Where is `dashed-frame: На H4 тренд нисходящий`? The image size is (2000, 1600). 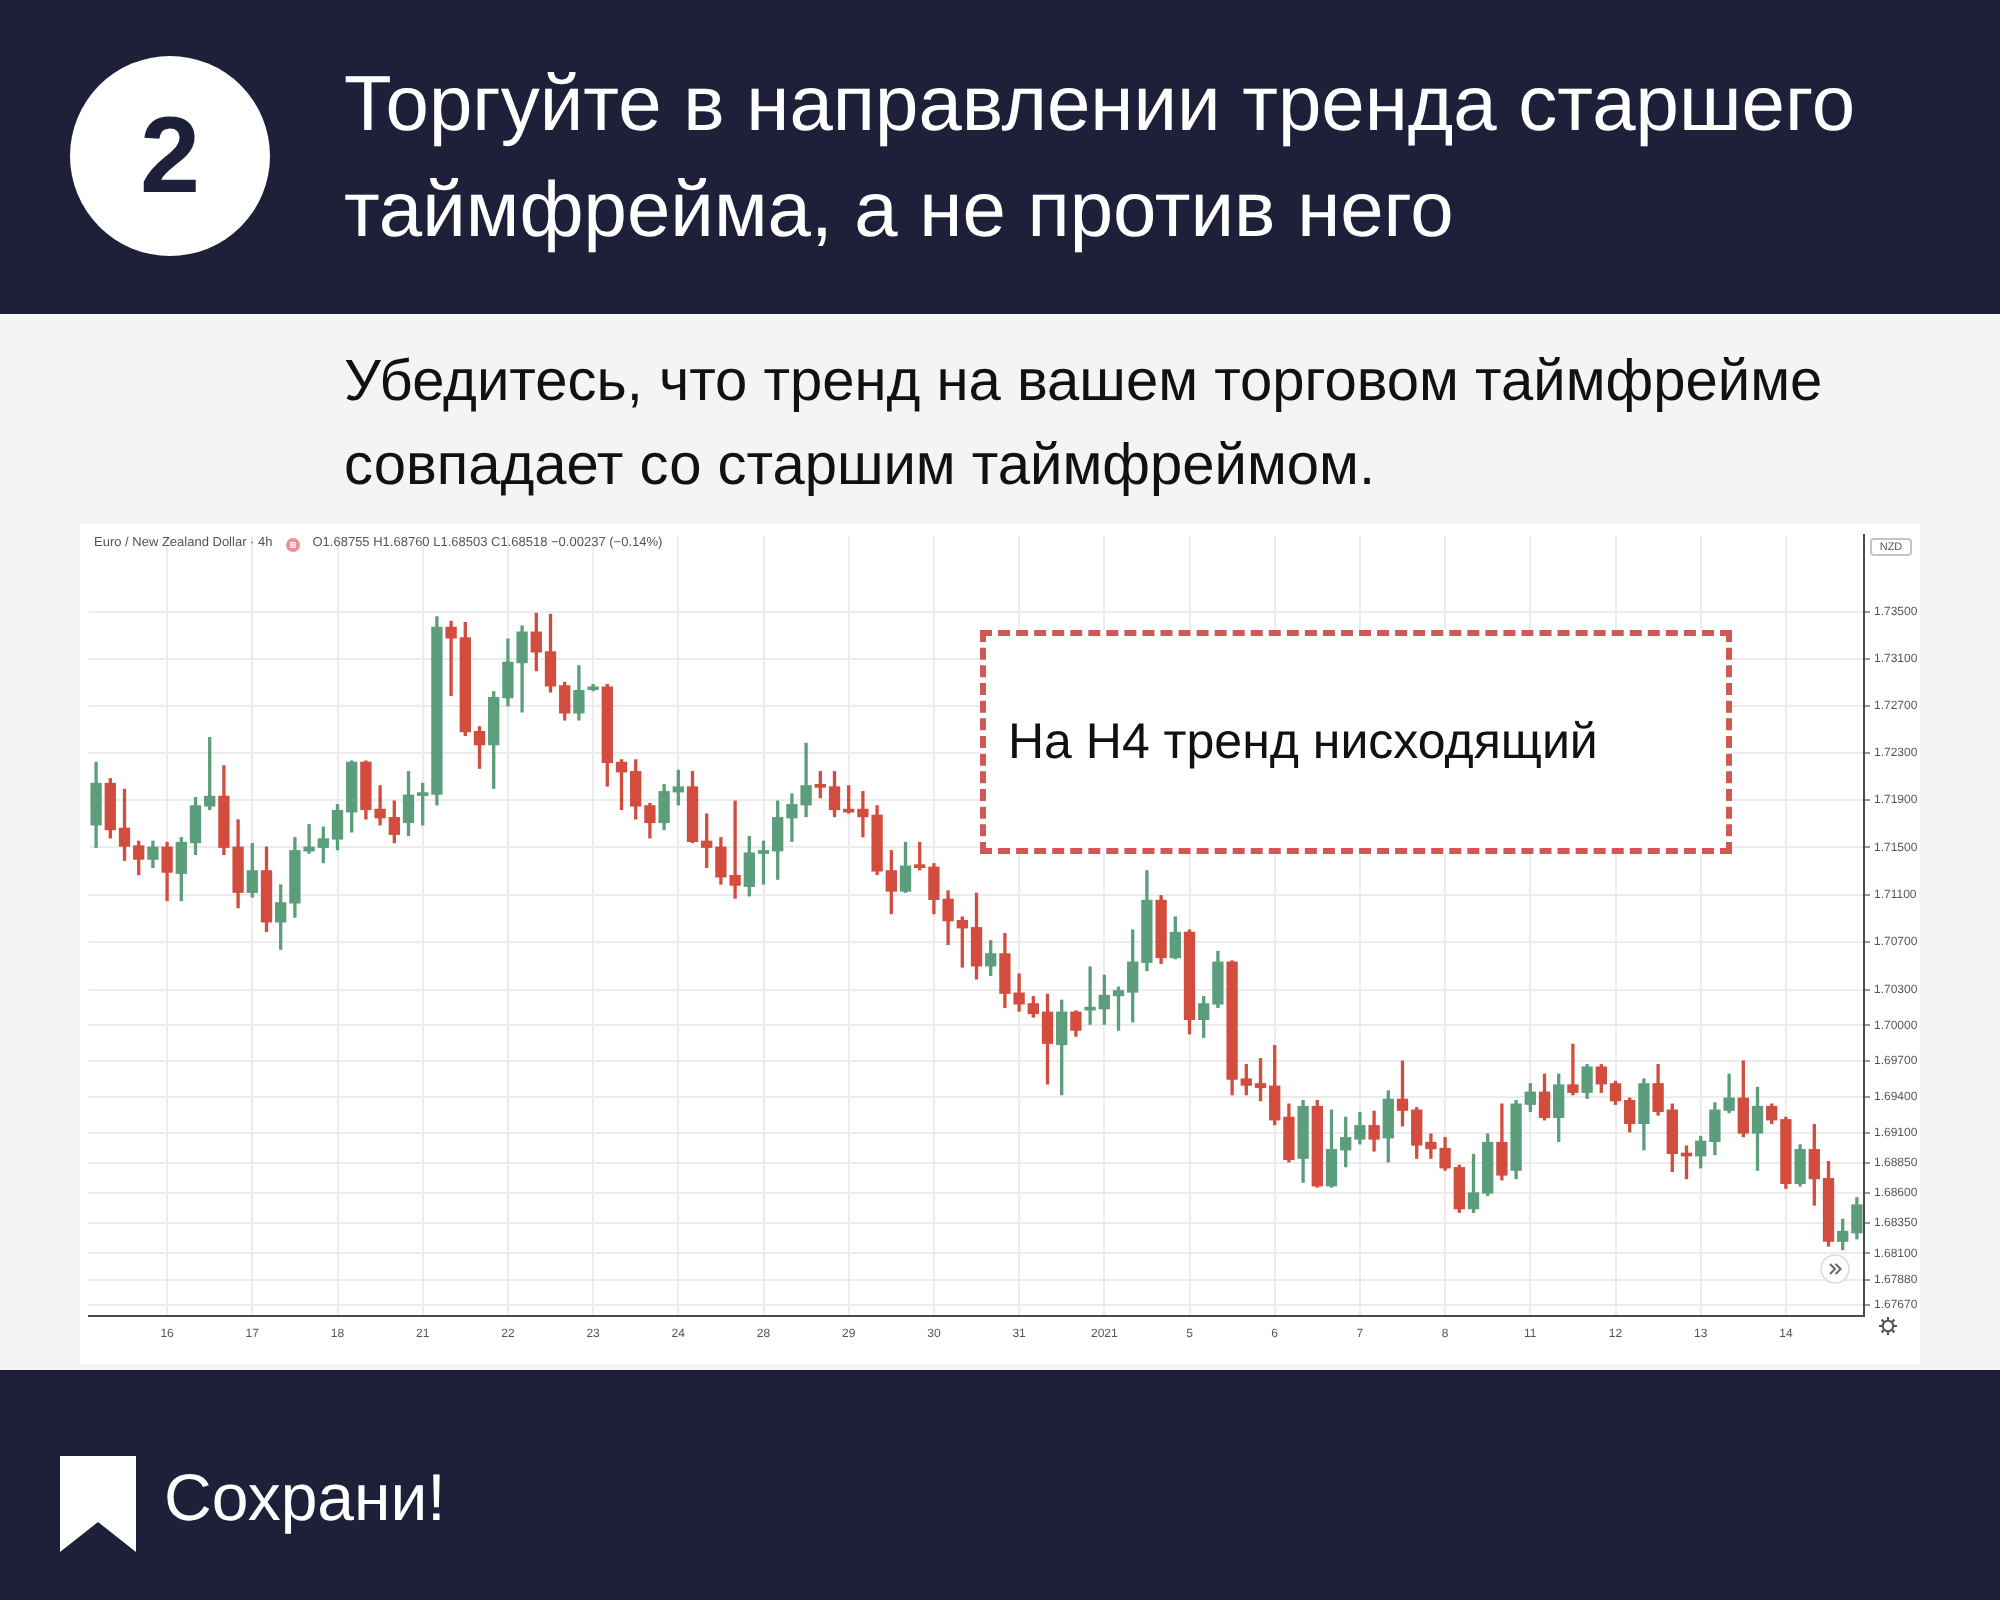 dashed-frame: На H4 тренд нисходящий is located at coordinates (1356, 742).